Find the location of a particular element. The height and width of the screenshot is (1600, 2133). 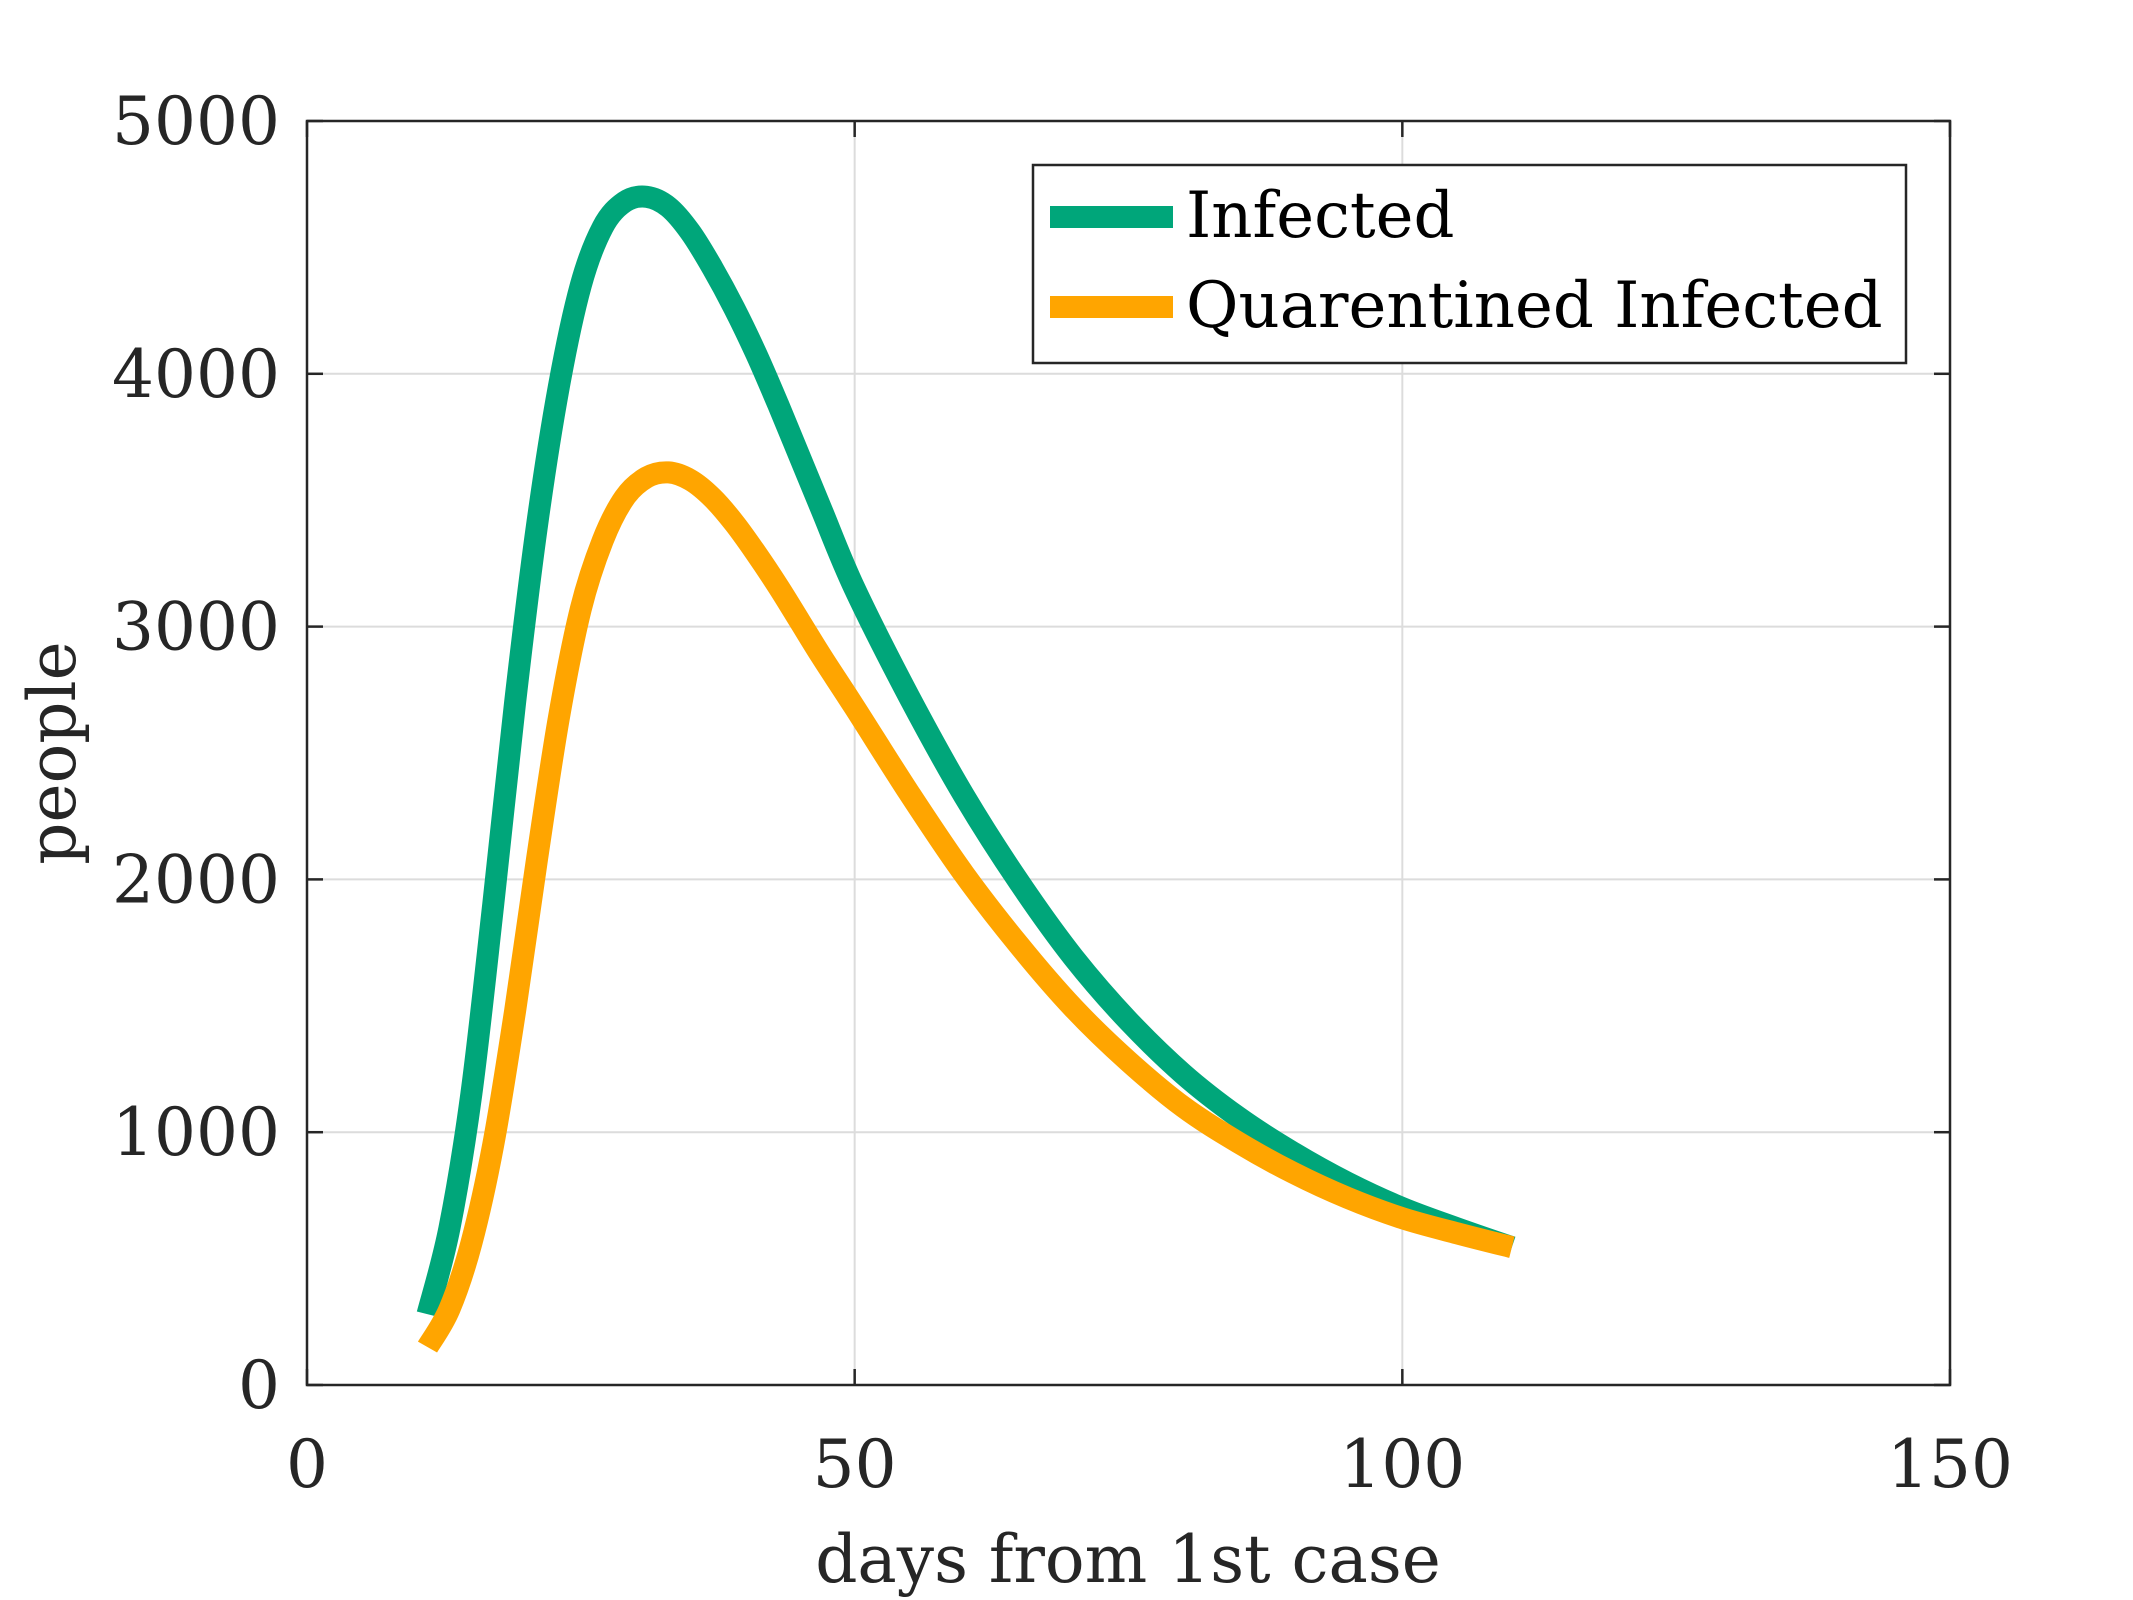

legend-box is located at coordinates (1469, 264).